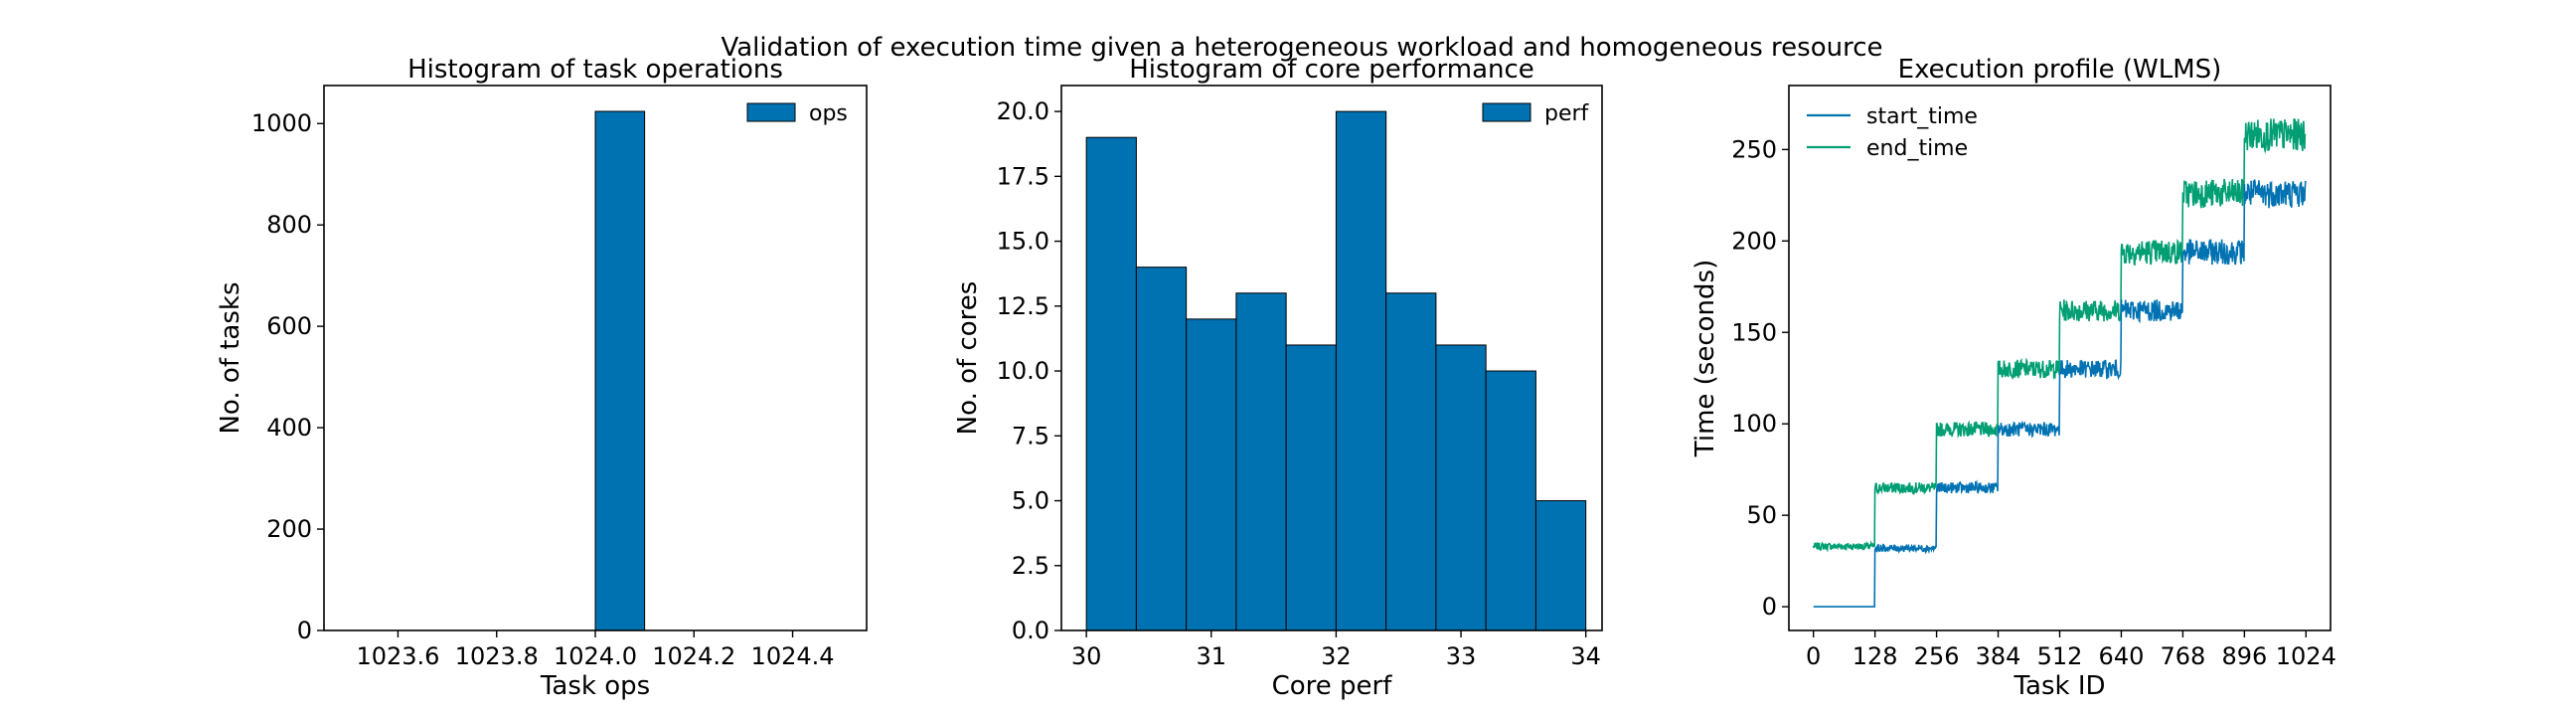 This screenshot has height=716, width=2576. I want to click on chart-1-ytick-label: 20.0, so click(1023, 111).